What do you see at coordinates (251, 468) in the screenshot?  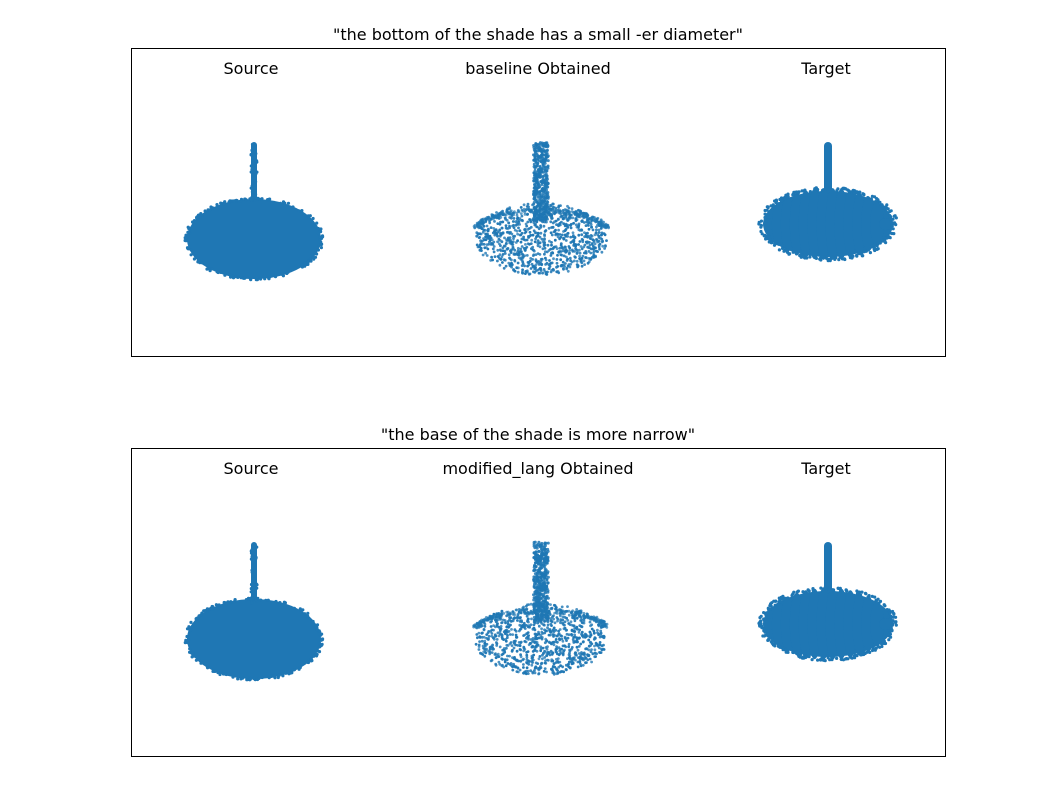 I see `panel-2-subplot-1-label: Source` at bounding box center [251, 468].